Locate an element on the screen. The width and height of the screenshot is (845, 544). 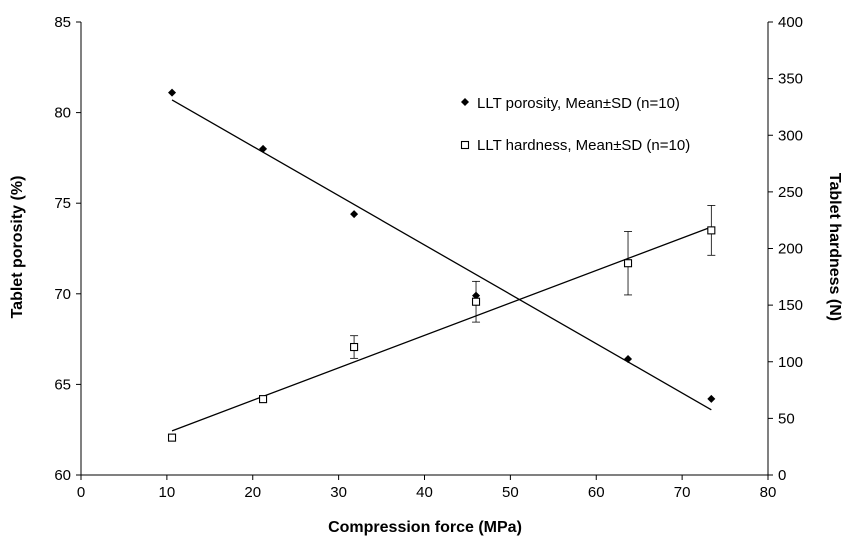
y-right-tick-label: 50 is located at coordinates (786, 418).